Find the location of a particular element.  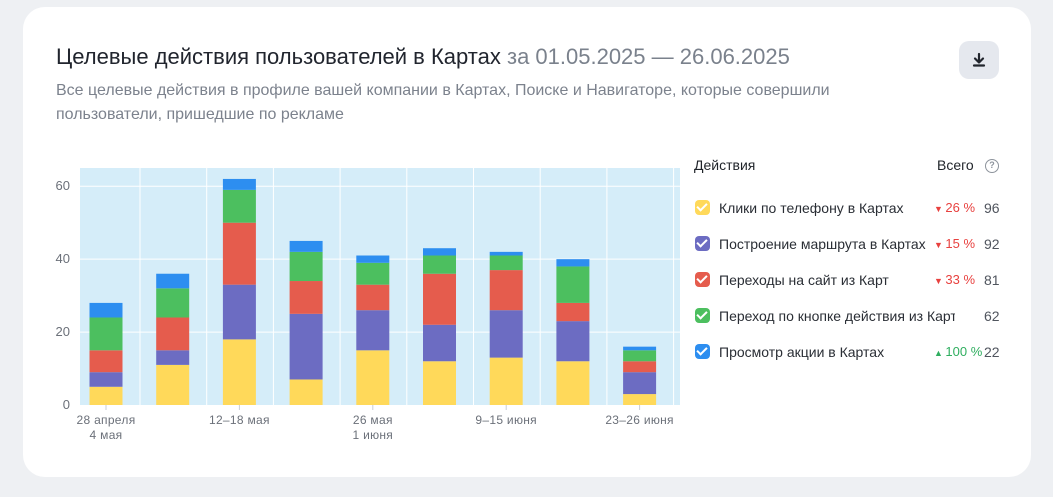

legend-item: Клики по телефону в Картах ▼ 26 % 96 is located at coordinates (854, 209).